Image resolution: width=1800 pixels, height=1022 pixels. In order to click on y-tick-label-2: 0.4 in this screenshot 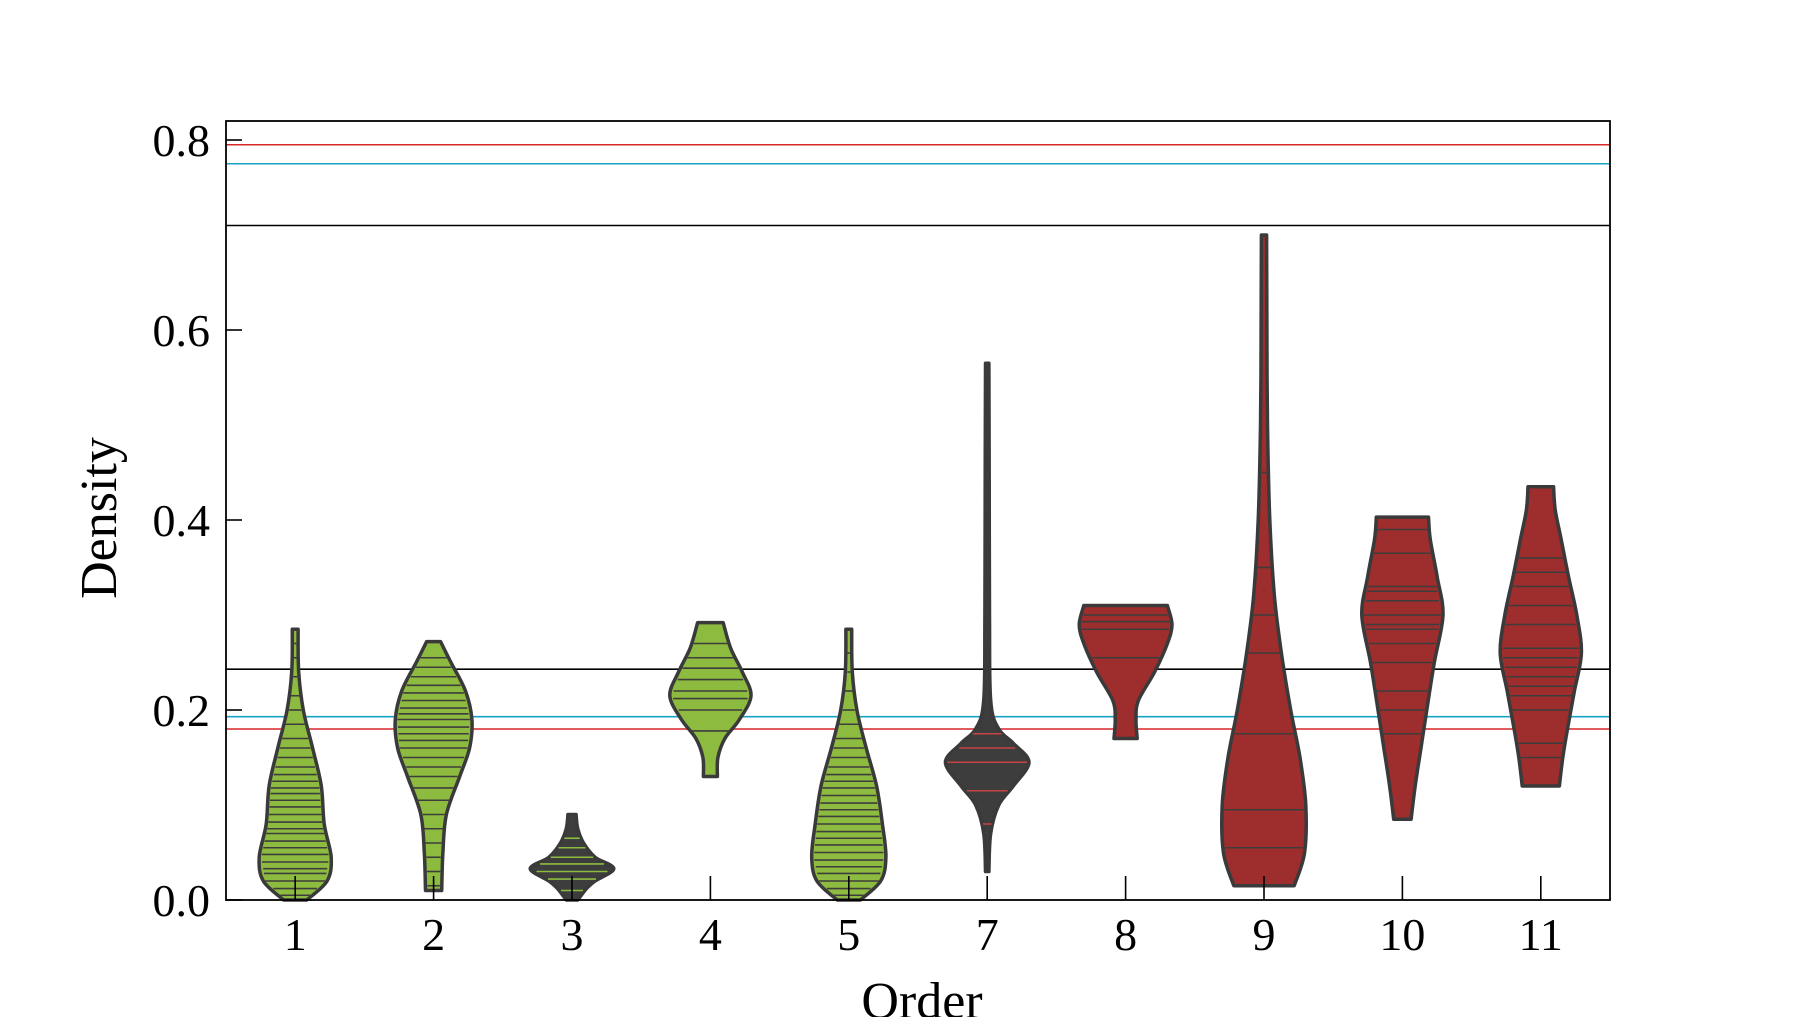, I will do `click(182, 520)`.